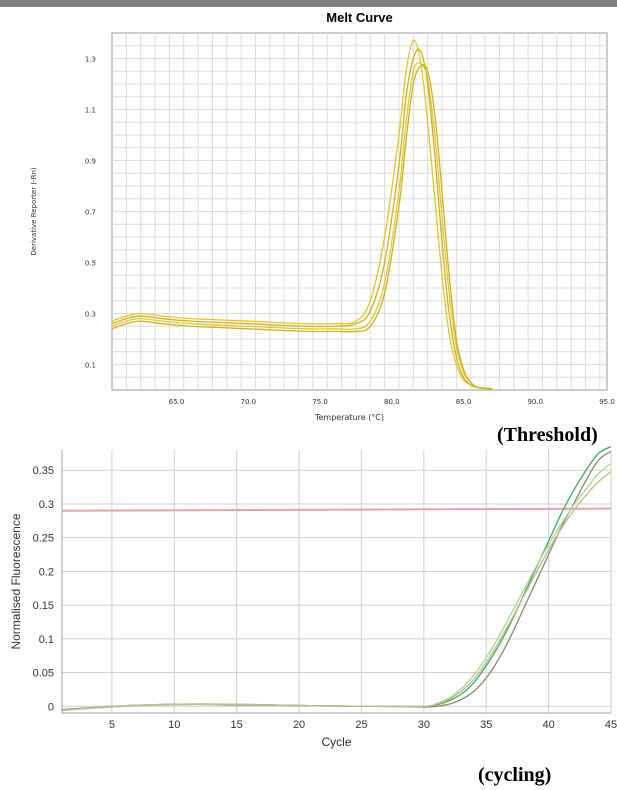  I want to click on x-tick-label: 20, so click(299, 725).